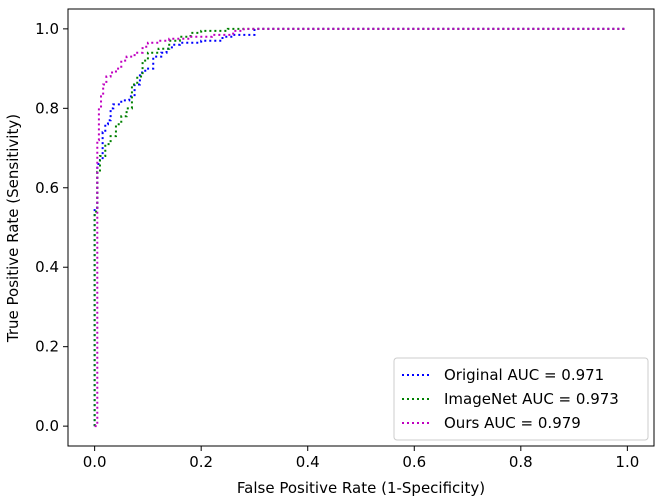  What do you see at coordinates (47, 188) in the screenshot?
I see `y-tick-label: 0.6` at bounding box center [47, 188].